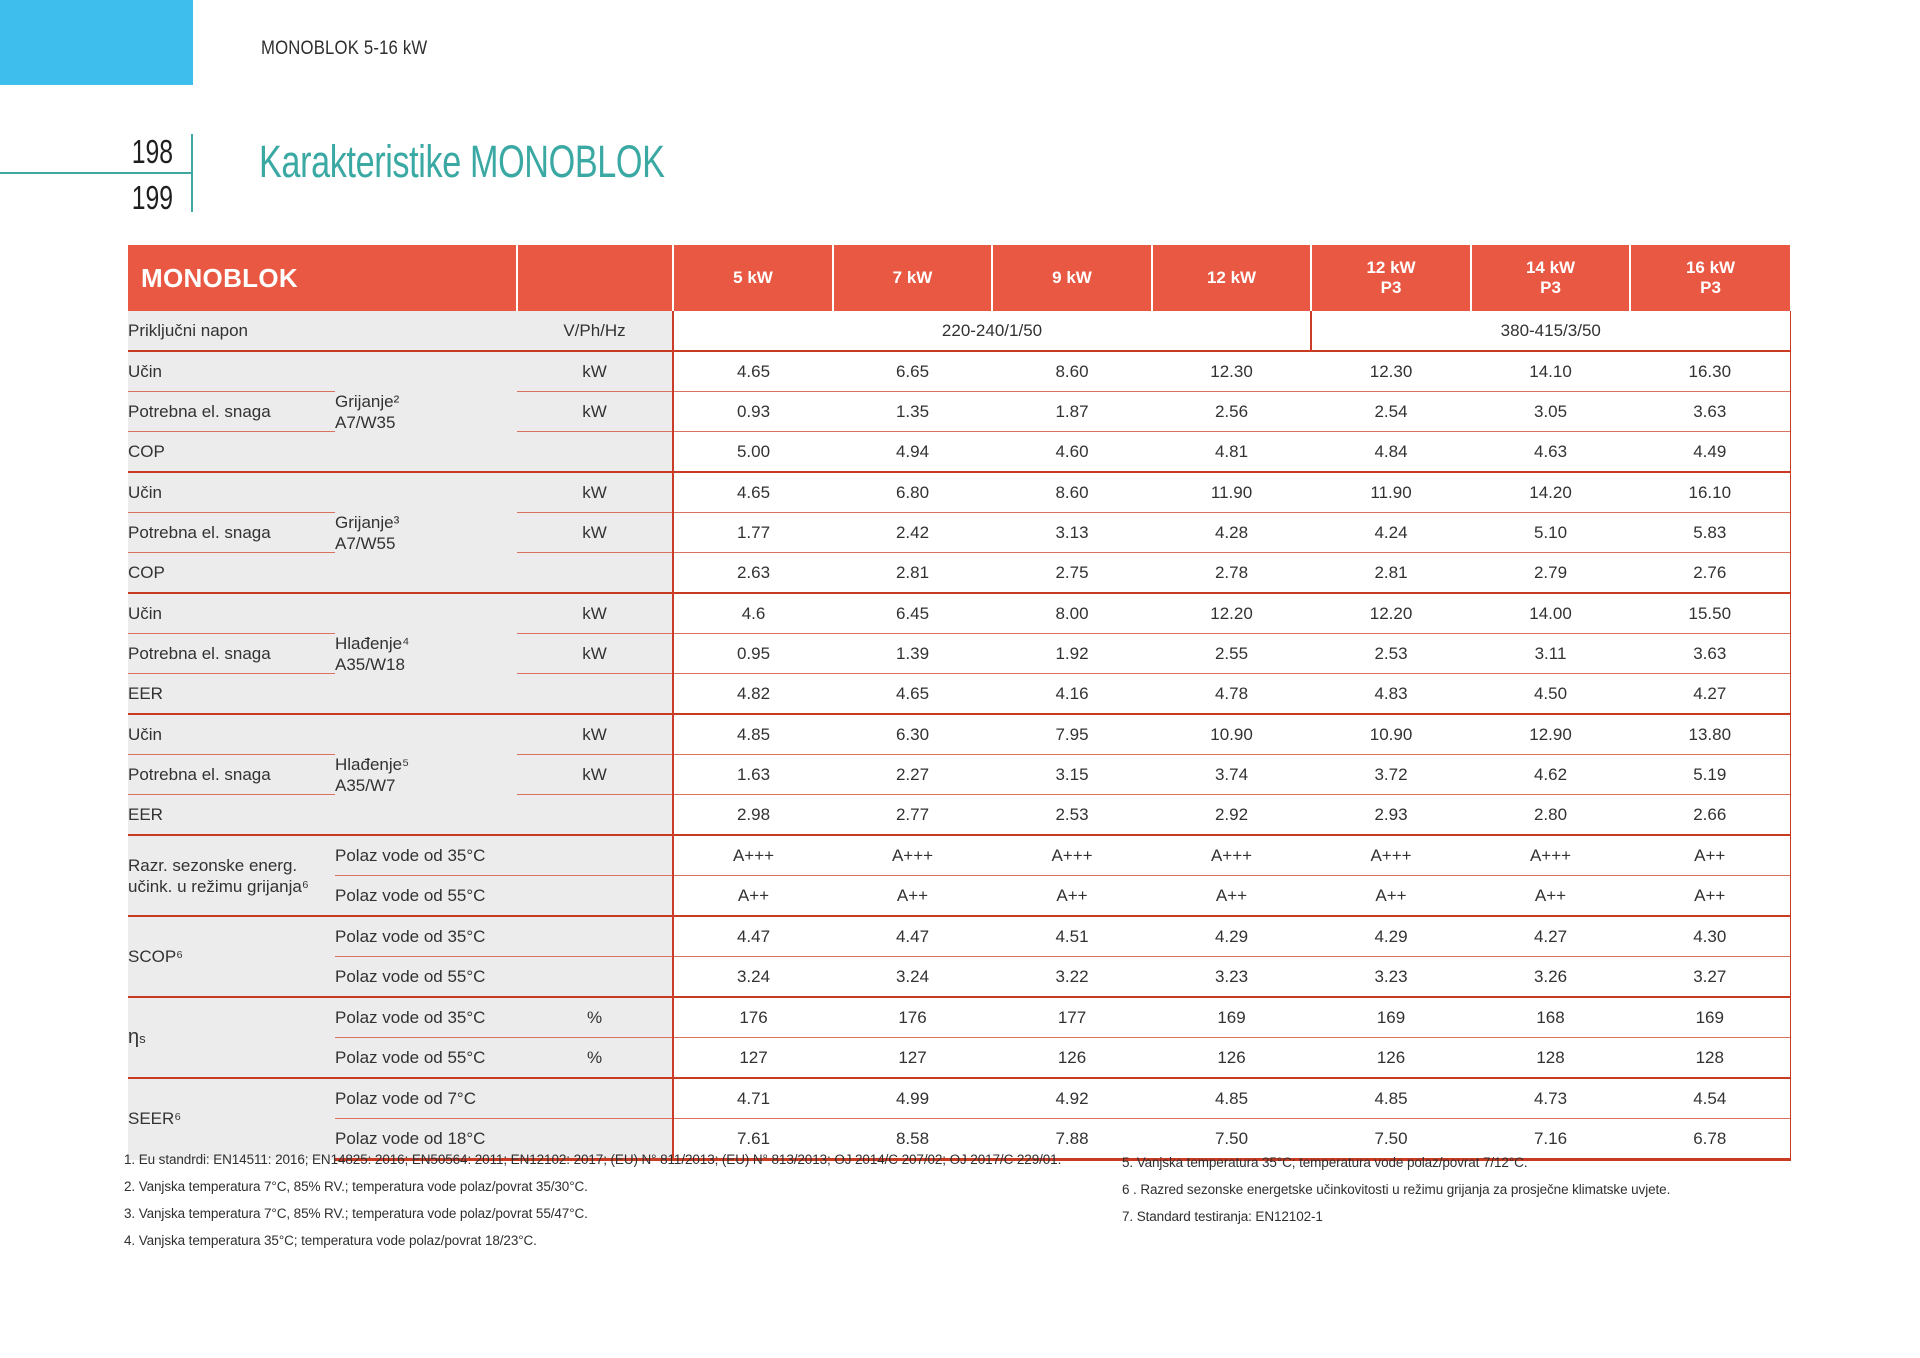  Describe the element at coordinates (959, 693) in the screenshot. I see `table-row: EER 4.82 4.65 4.16 4.78 4.83 4.50 4.27` at that location.